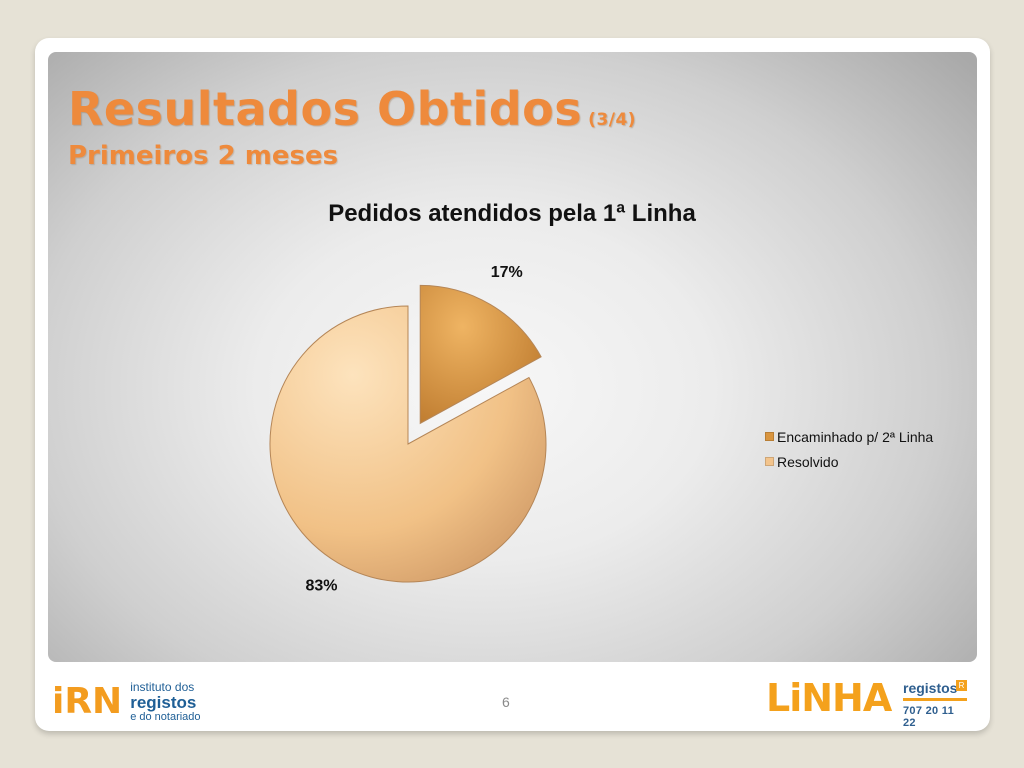 The height and width of the screenshot is (768, 1024). I want to click on irn-logo-mark: iRN, so click(87, 702).